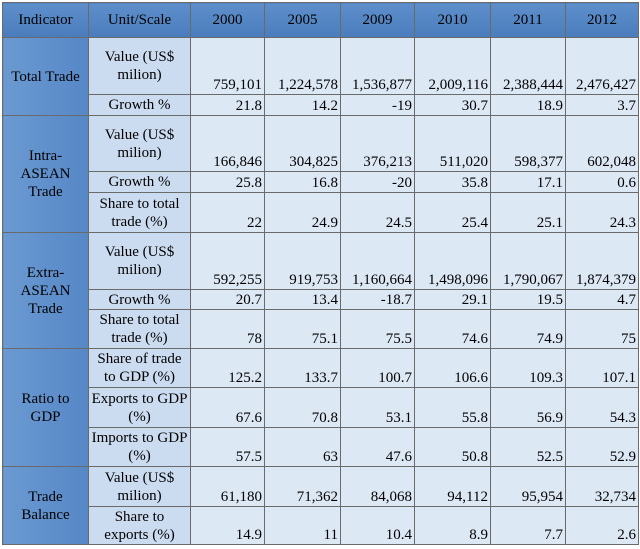 This screenshot has height=549, width=640. What do you see at coordinates (602, 20) in the screenshot?
I see `header-year: 2012` at bounding box center [602, 20].